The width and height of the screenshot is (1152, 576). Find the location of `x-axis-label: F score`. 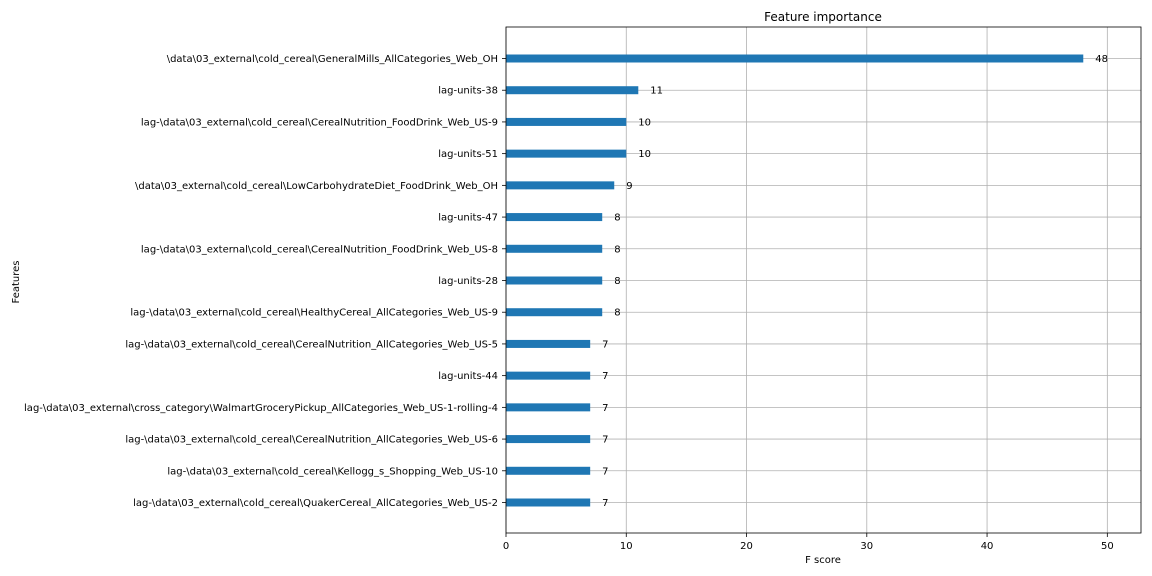

x-axis-label: F score is located at coordinates (823, 560).